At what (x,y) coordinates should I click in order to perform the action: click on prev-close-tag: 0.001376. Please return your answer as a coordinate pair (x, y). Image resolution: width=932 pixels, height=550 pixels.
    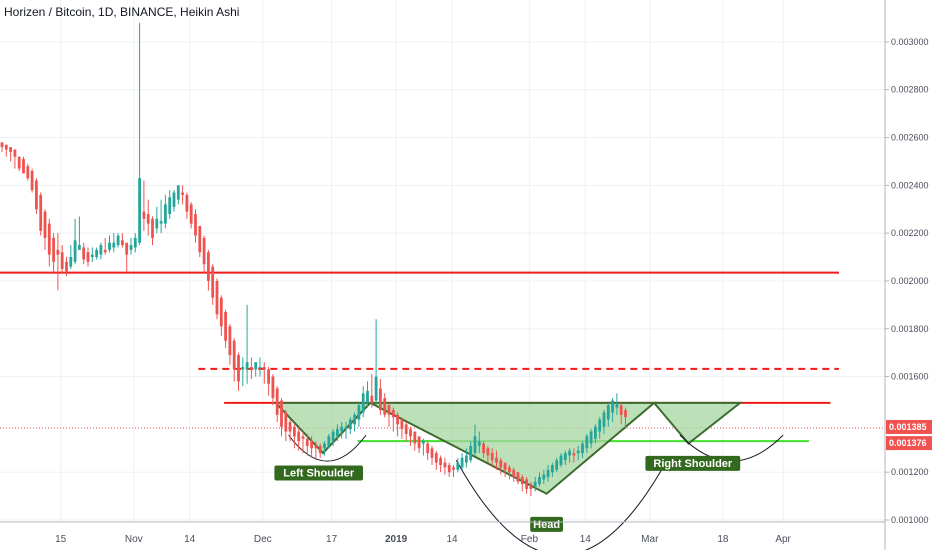
    Looking at the image, I should click on (908, 443).